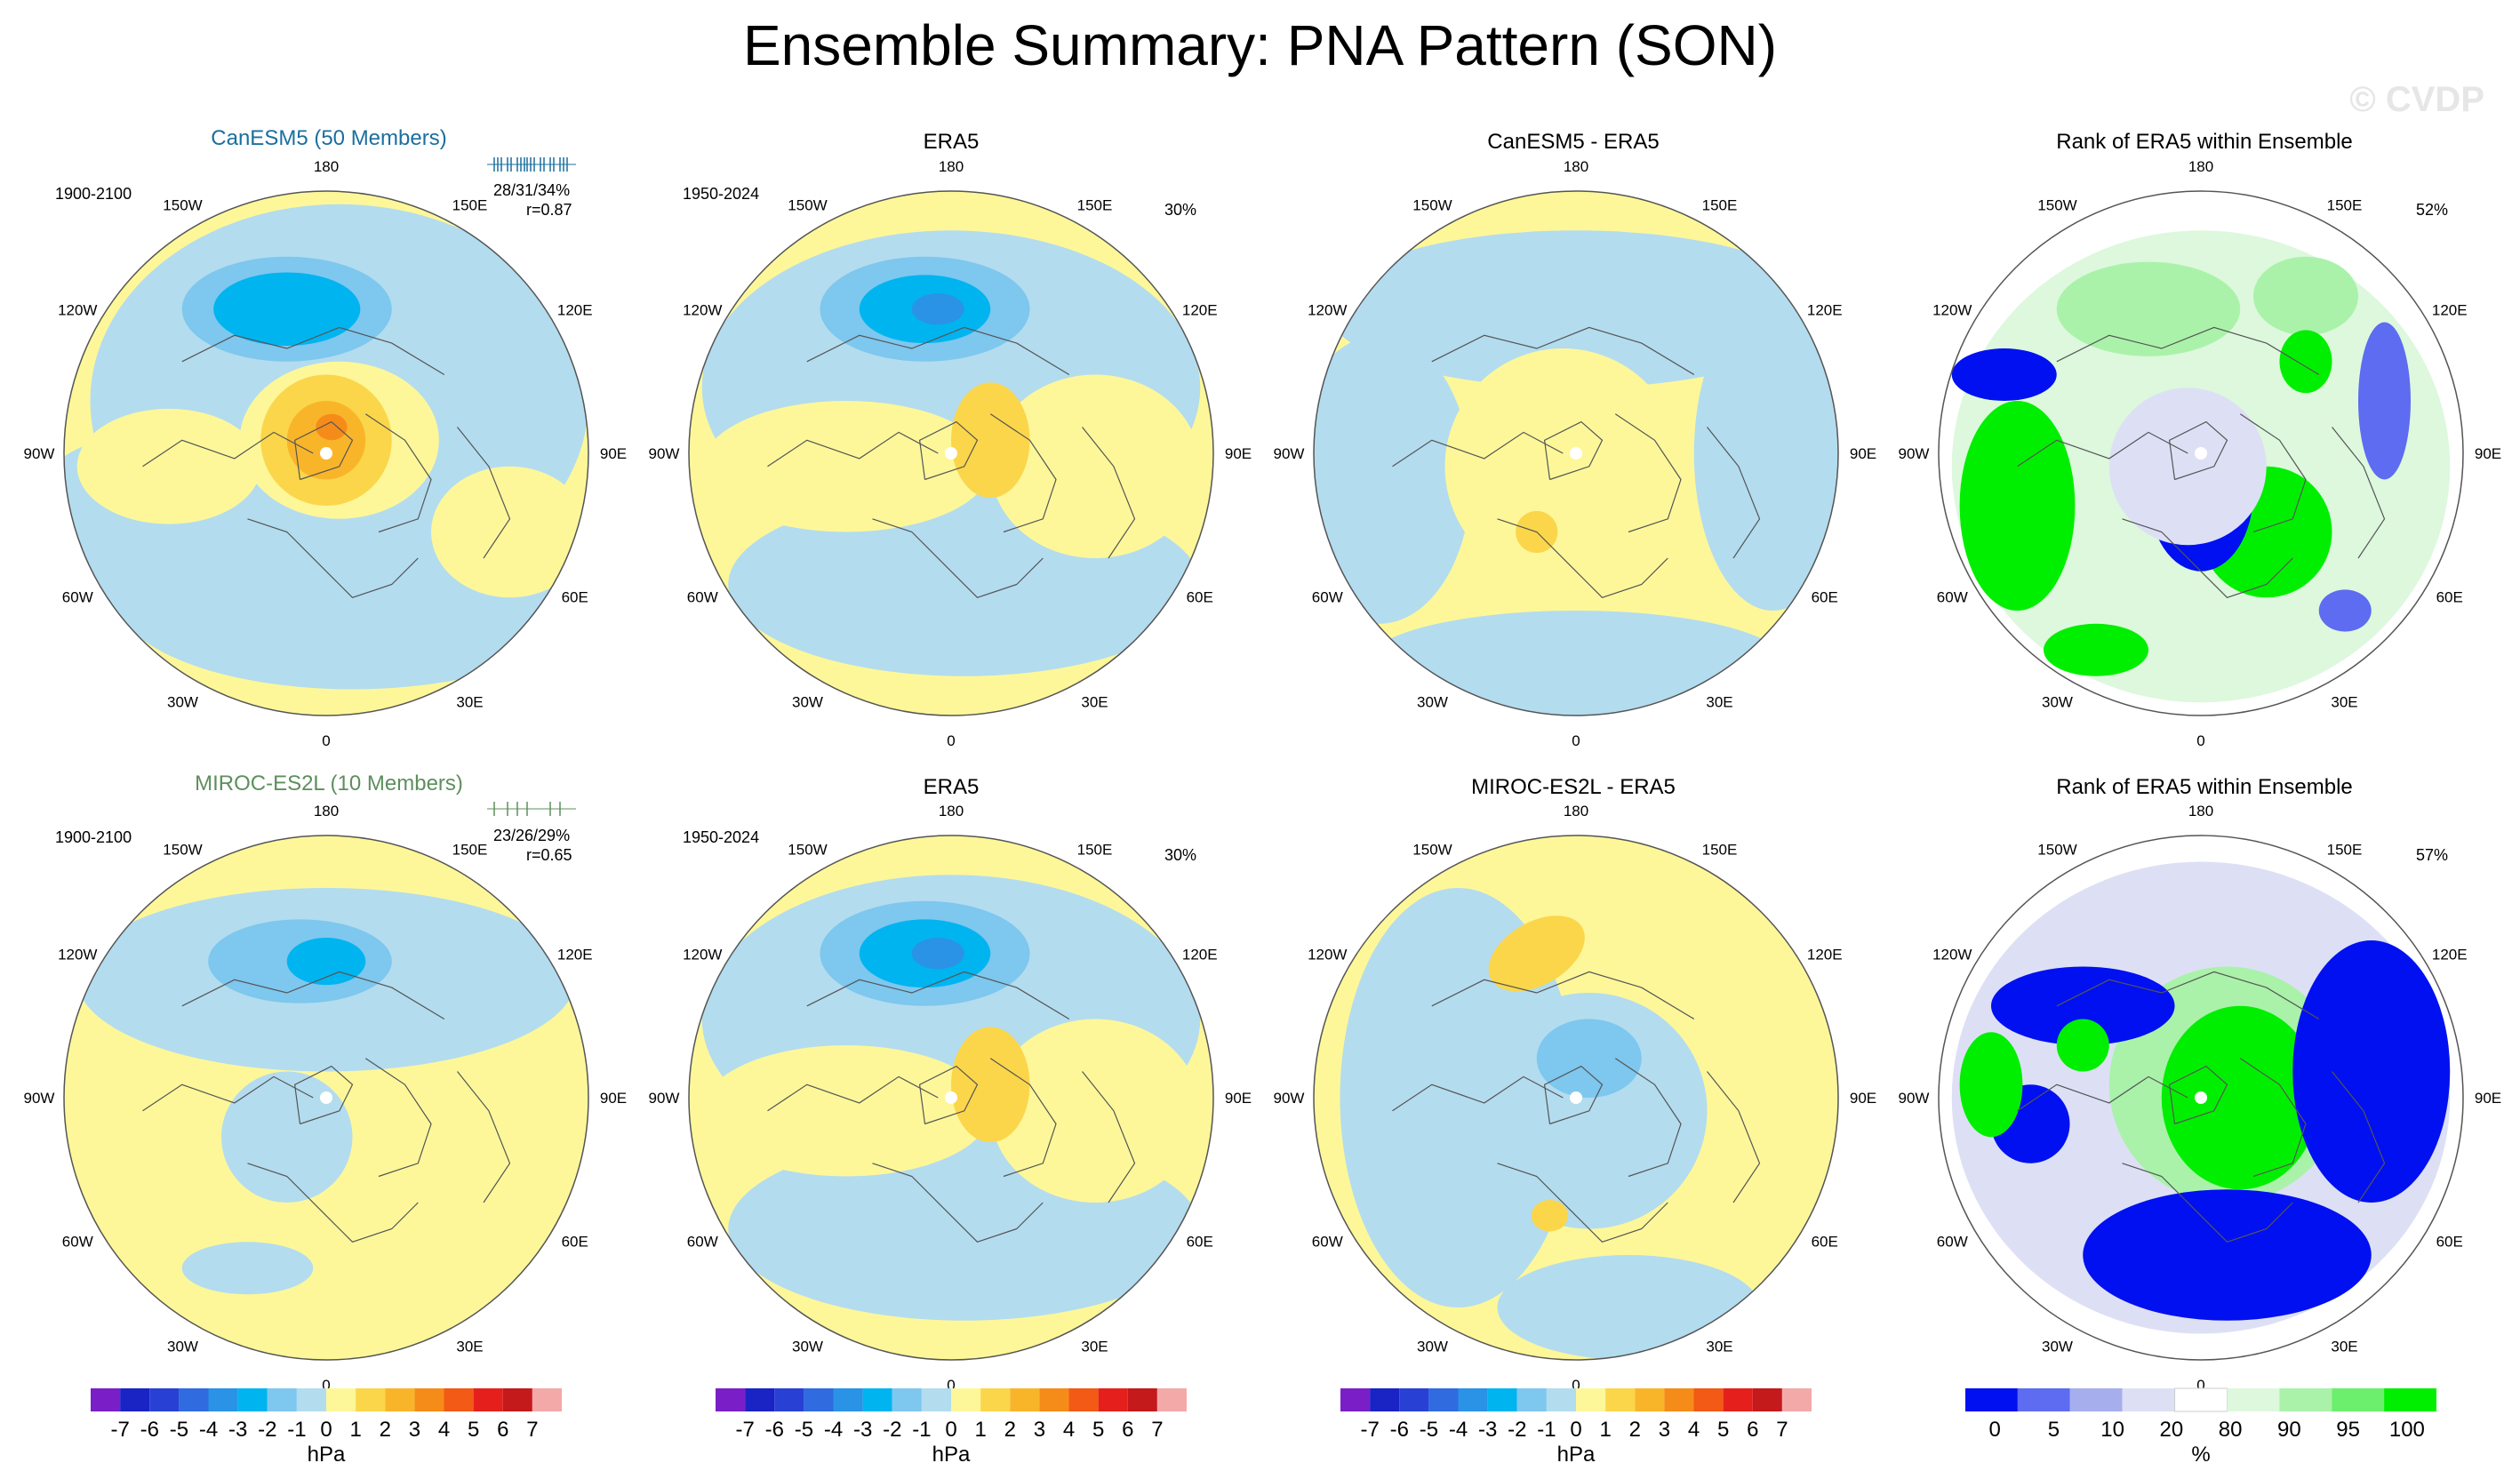  Describe the element at coordinates (531, 809) in the screenshot. I see `ensemble-spread-ticks` at that location.